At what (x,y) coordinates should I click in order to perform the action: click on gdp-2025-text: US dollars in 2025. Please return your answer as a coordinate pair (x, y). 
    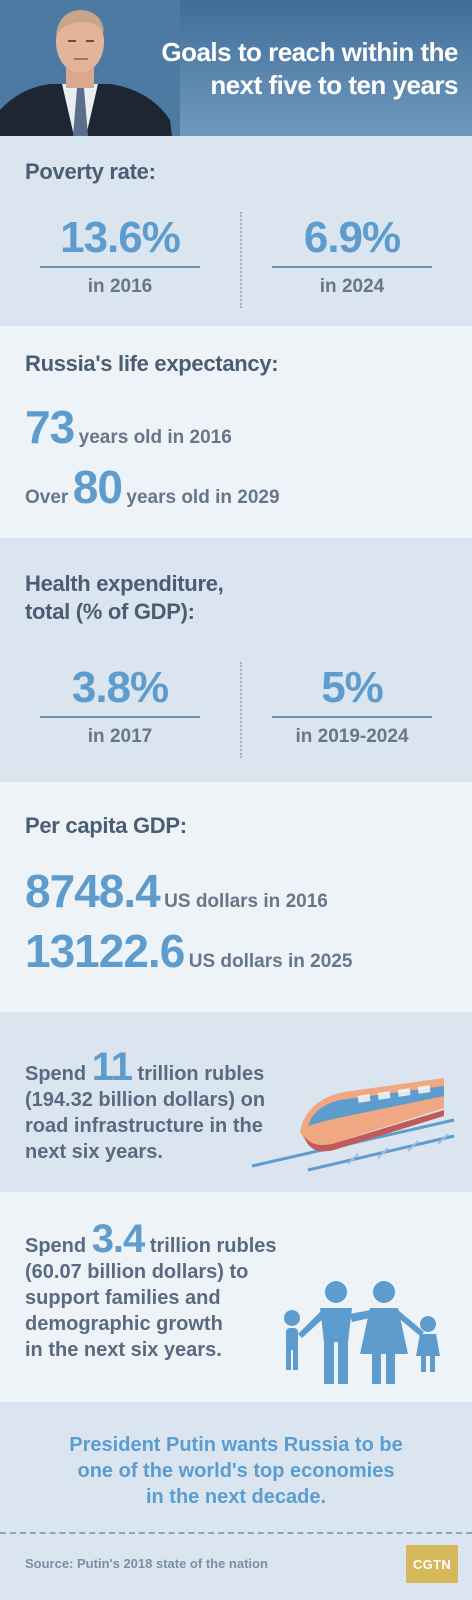
    Looking at the image, I should click on (270, 961).